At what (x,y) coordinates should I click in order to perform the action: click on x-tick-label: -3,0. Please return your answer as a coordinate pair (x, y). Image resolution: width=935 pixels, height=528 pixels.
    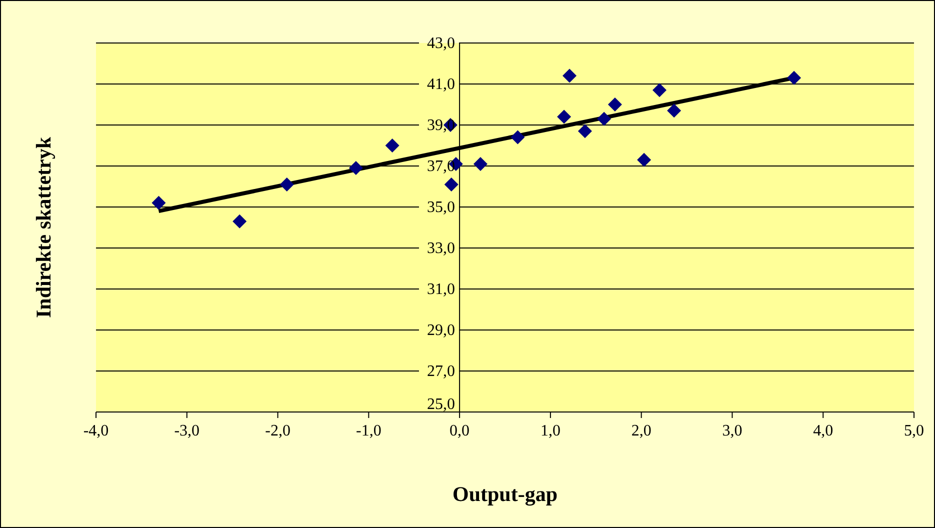
    Looking at the image, I should click on (187, 431).